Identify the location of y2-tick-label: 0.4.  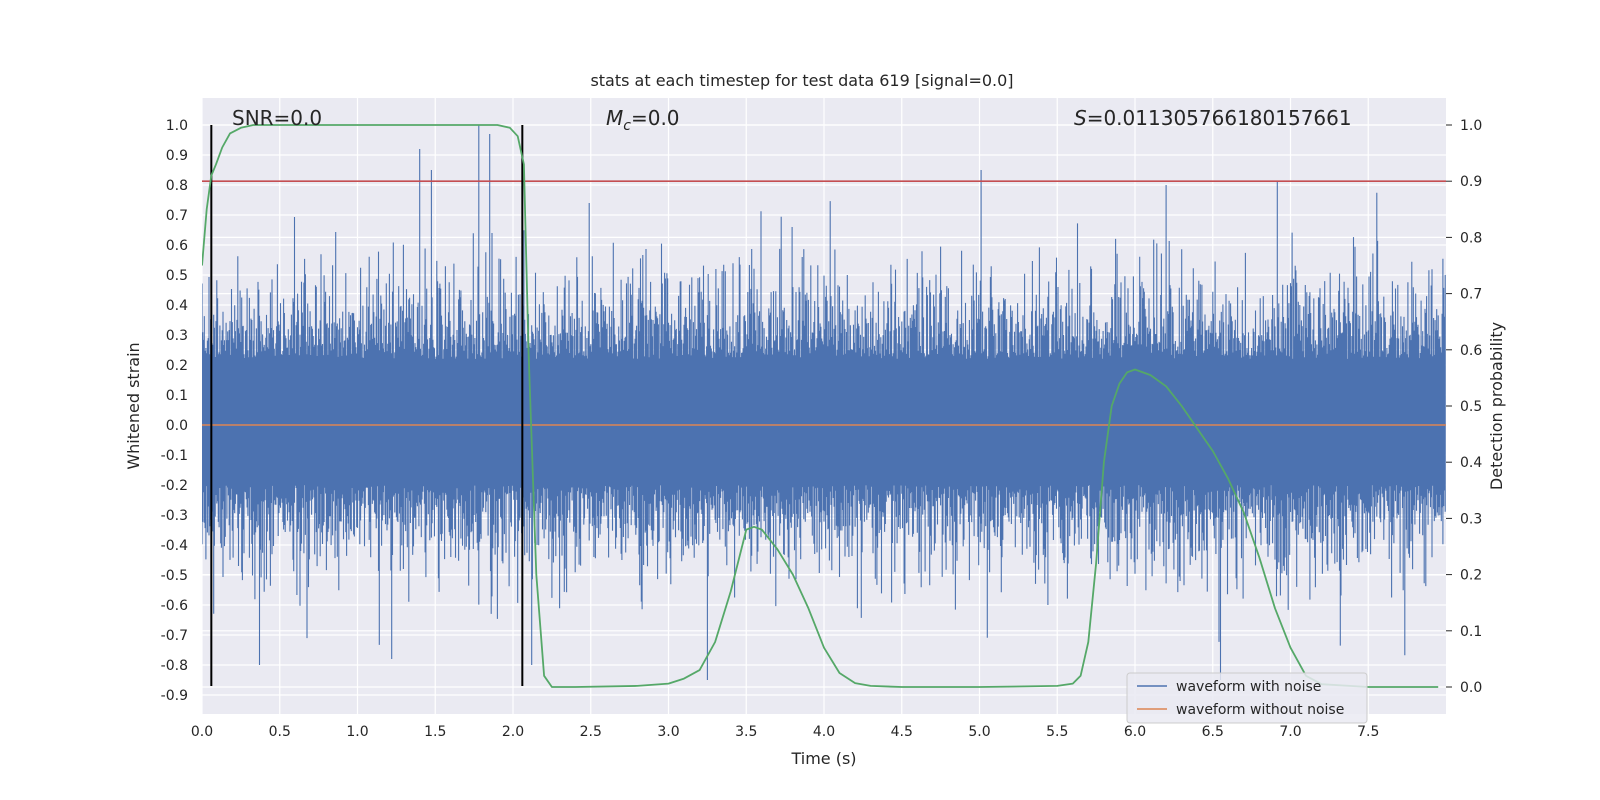
(1471, 463).